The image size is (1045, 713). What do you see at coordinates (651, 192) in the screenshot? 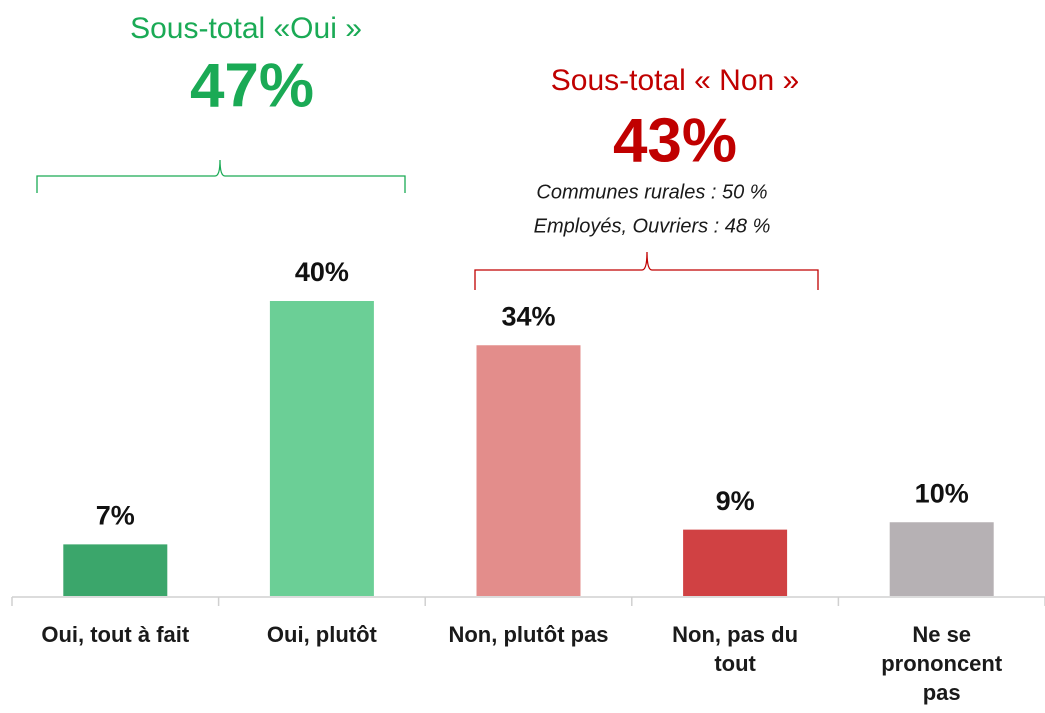
I see `non-note: Communes rurales : 50 %` at bounding box center [651, 192].